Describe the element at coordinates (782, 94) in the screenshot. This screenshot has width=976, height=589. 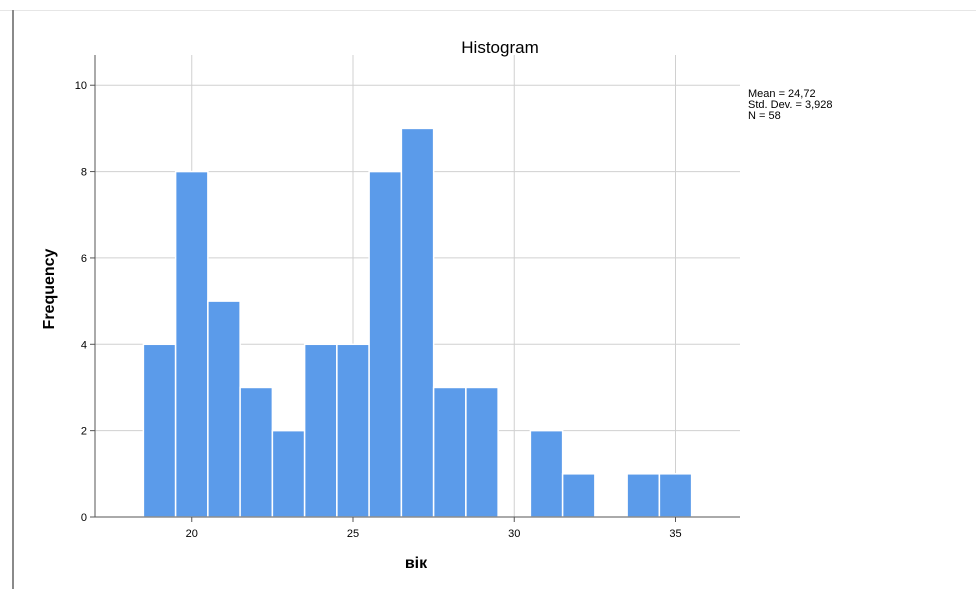
I see `stat-mean: Mean = 24,72` at that location.